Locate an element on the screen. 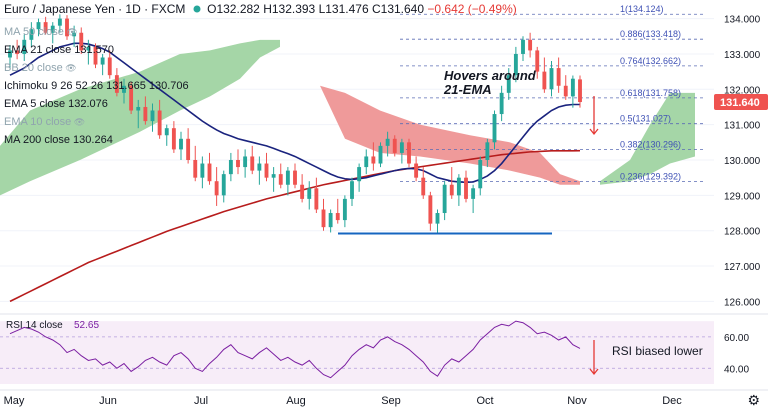 The image size is (768, 416). eye-icon is located at coordinates (197, 8).